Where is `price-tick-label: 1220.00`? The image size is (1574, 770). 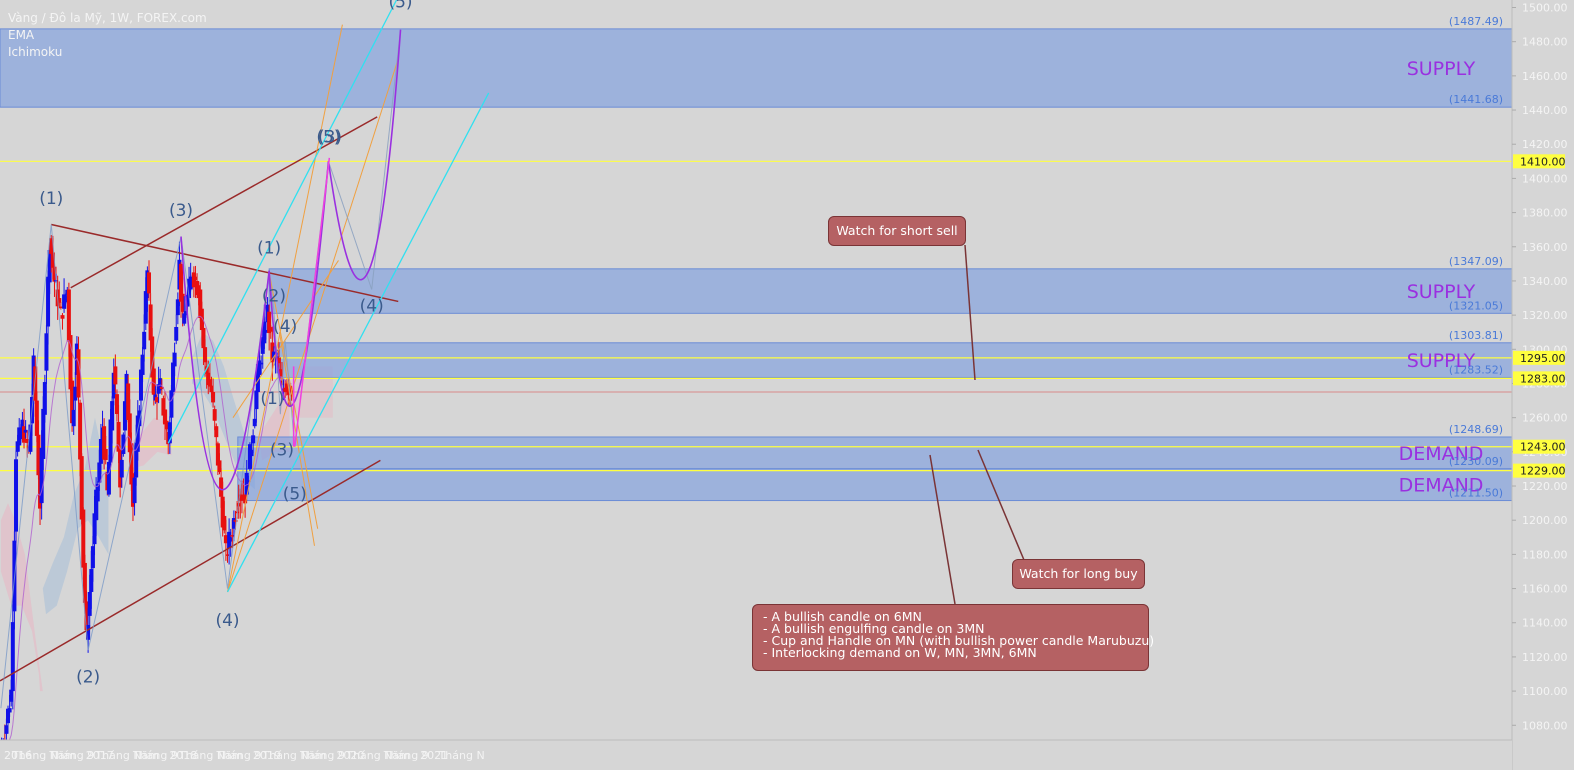
price-tick-label: 1220.00 is located at coordinates (1545, 486).